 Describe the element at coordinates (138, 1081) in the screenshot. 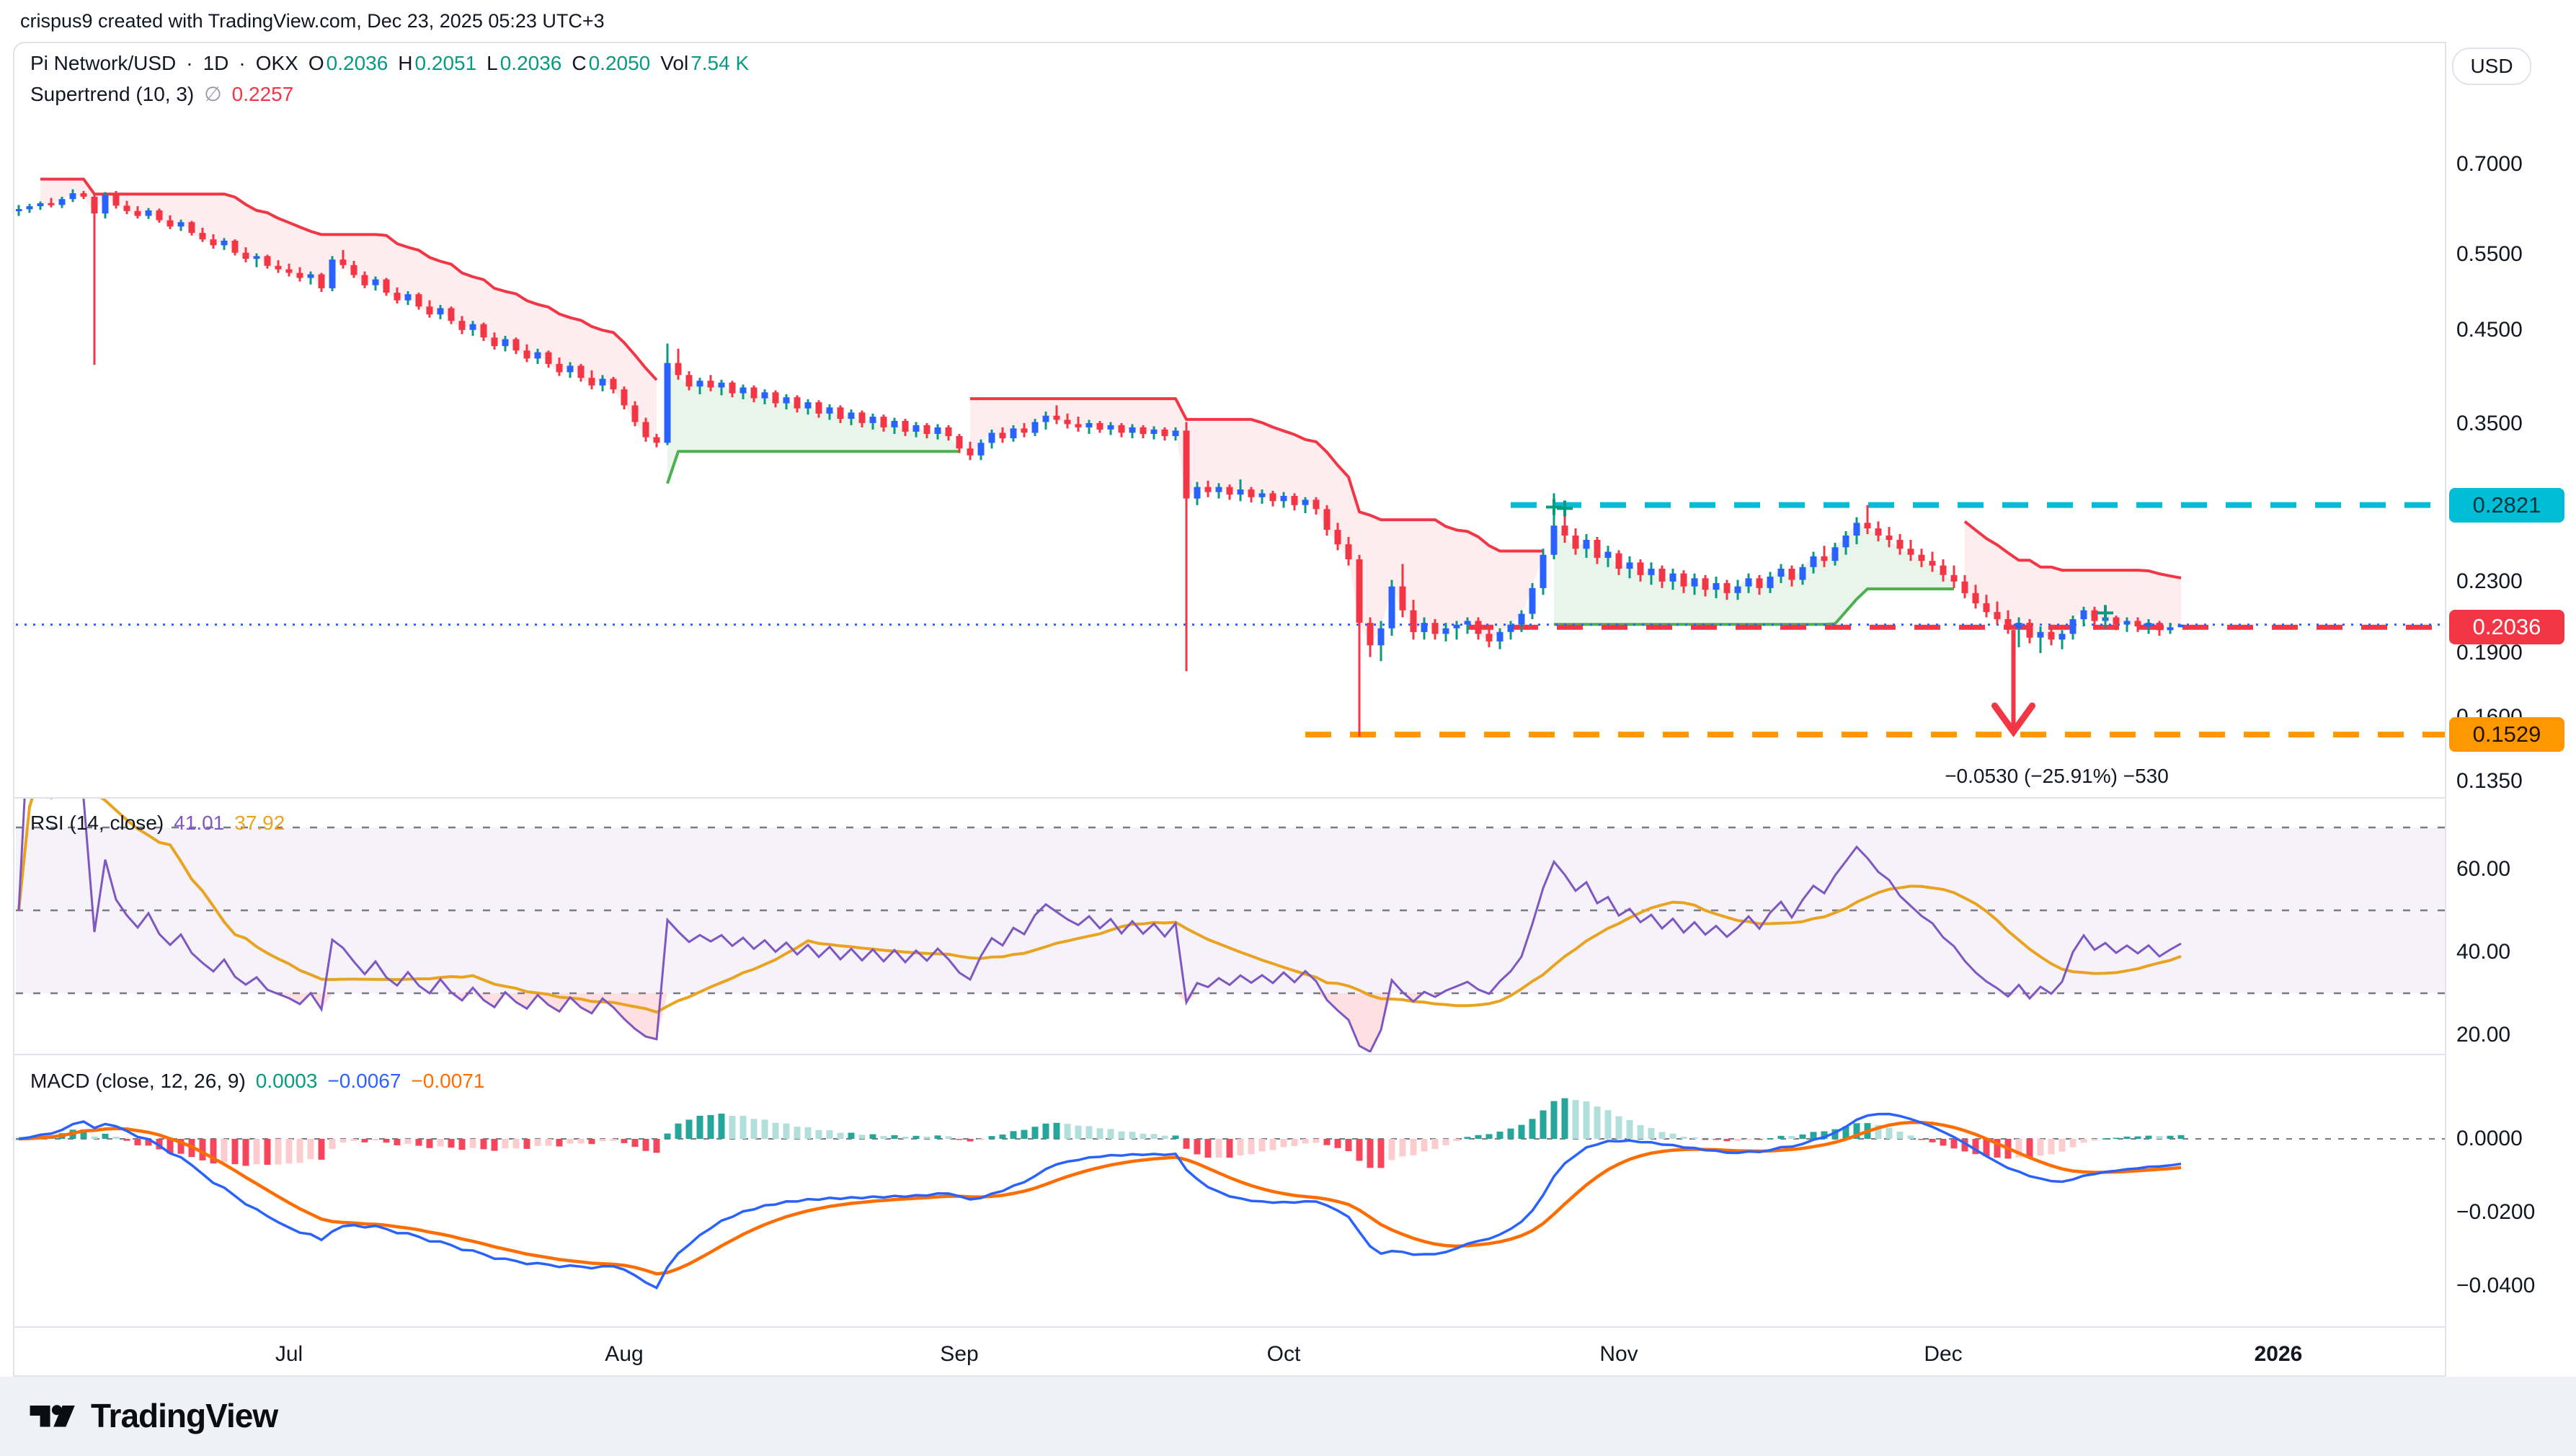

I see `macd-label: MACD (close, 12, 26, 9)` at that location.